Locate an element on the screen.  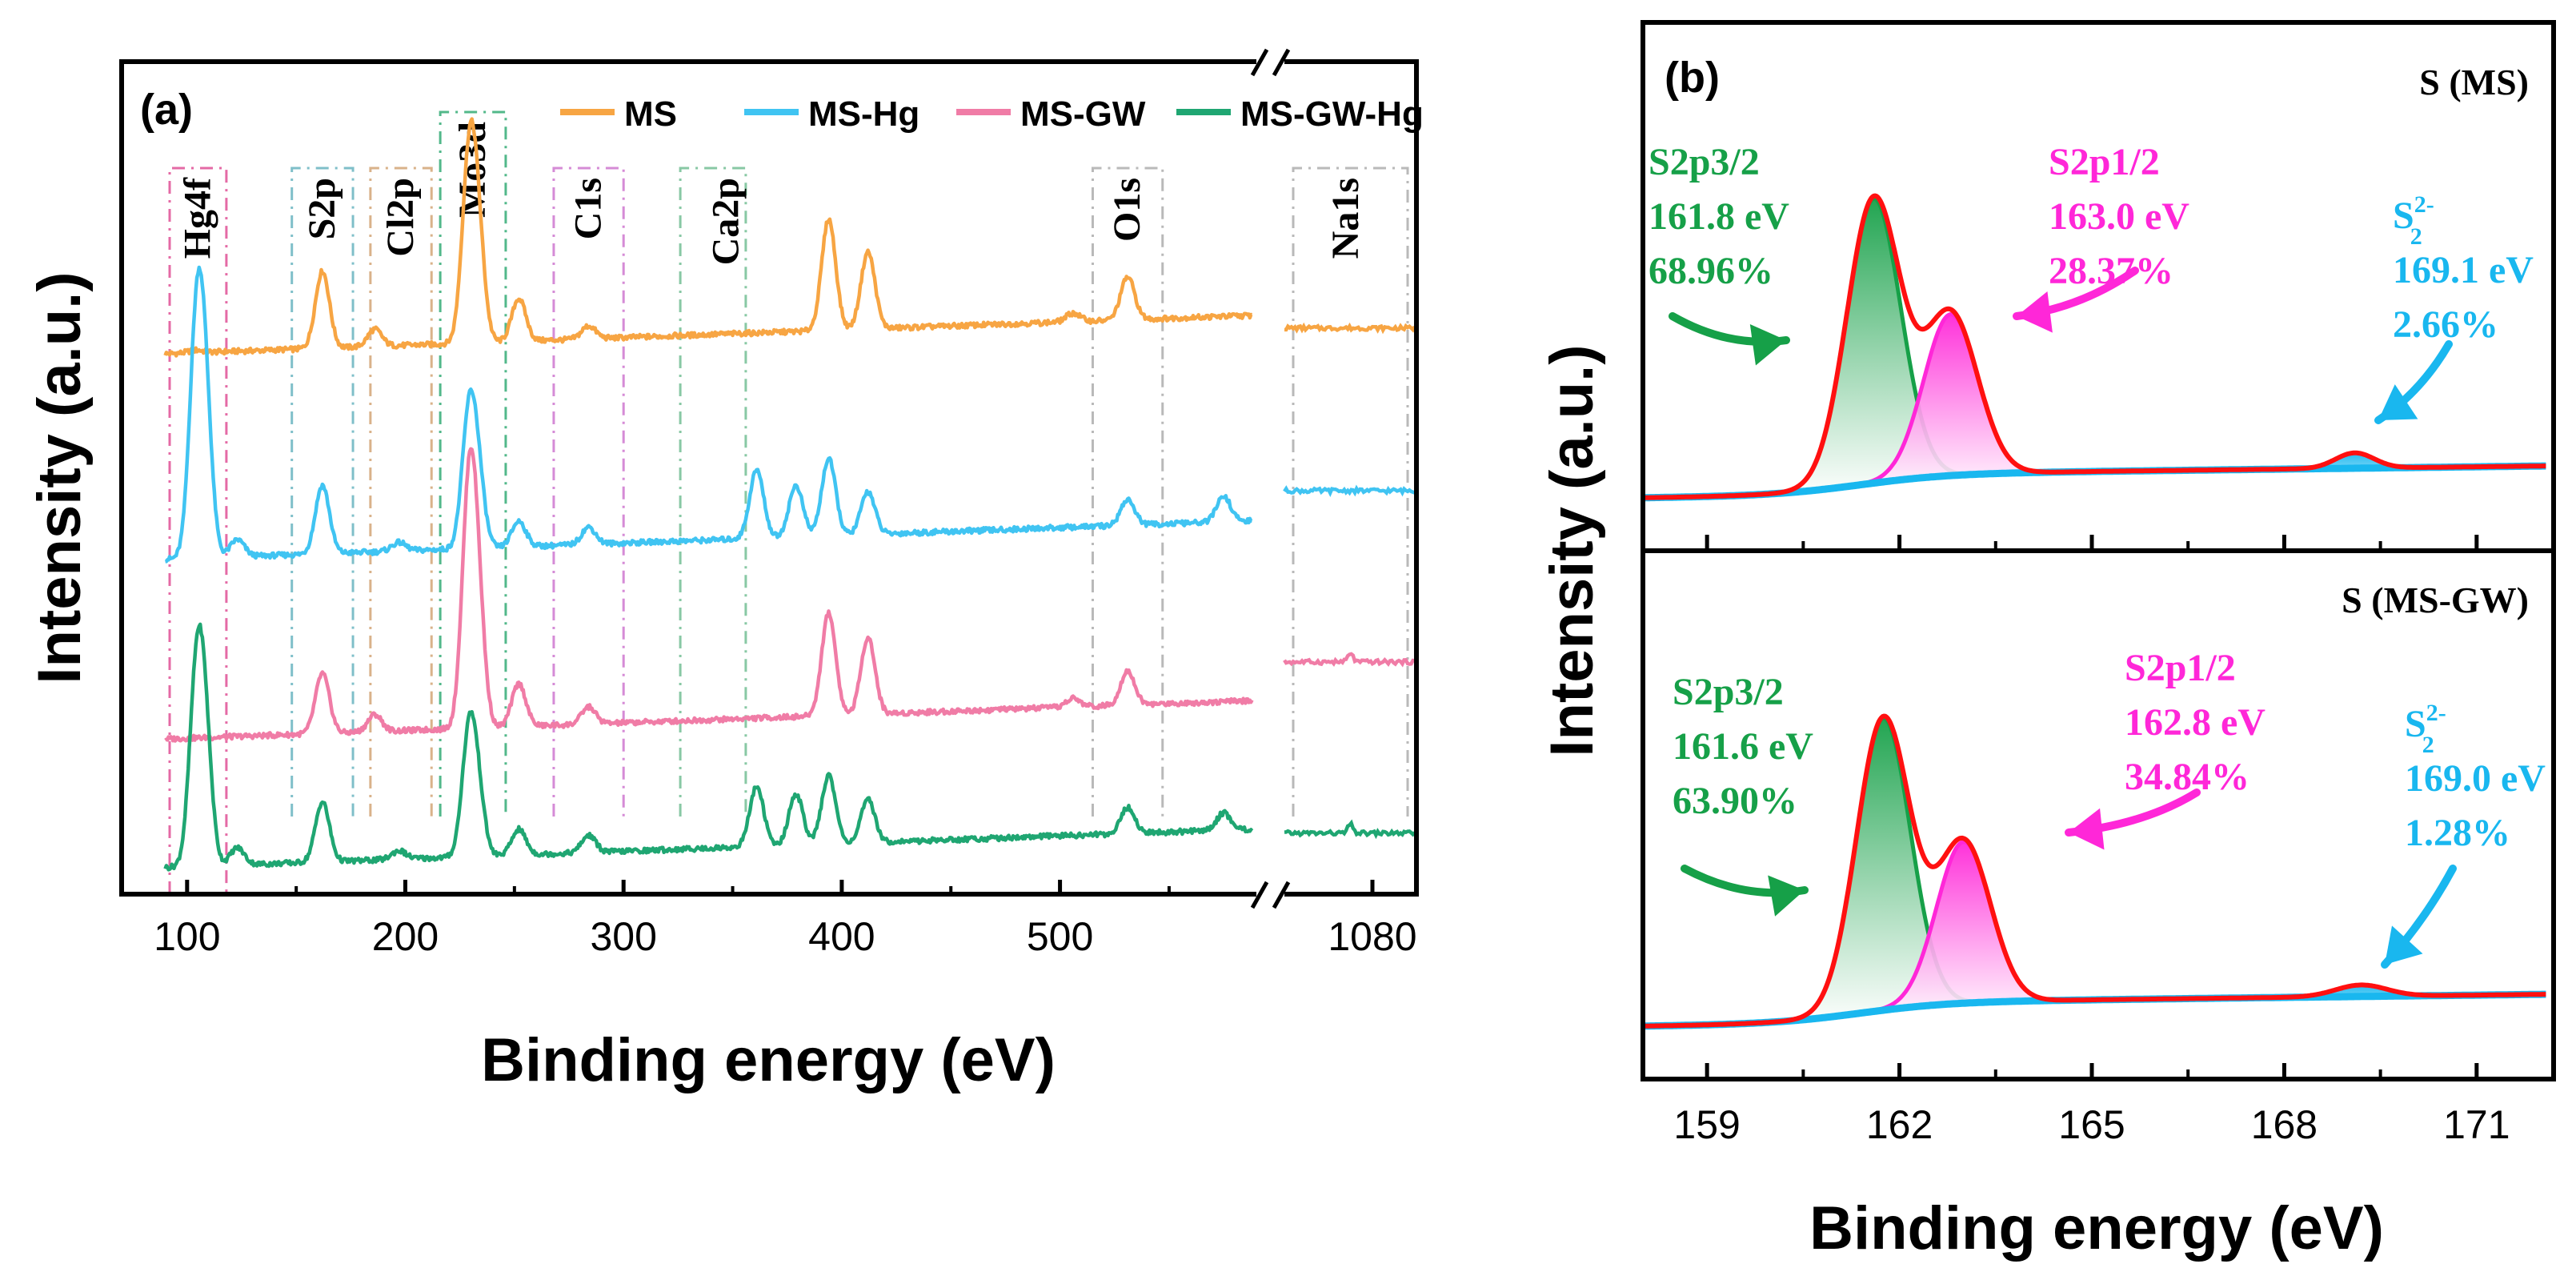
peak-label-s2p1-2-line-2: 34.84% is located at coordinates (2187, 777).